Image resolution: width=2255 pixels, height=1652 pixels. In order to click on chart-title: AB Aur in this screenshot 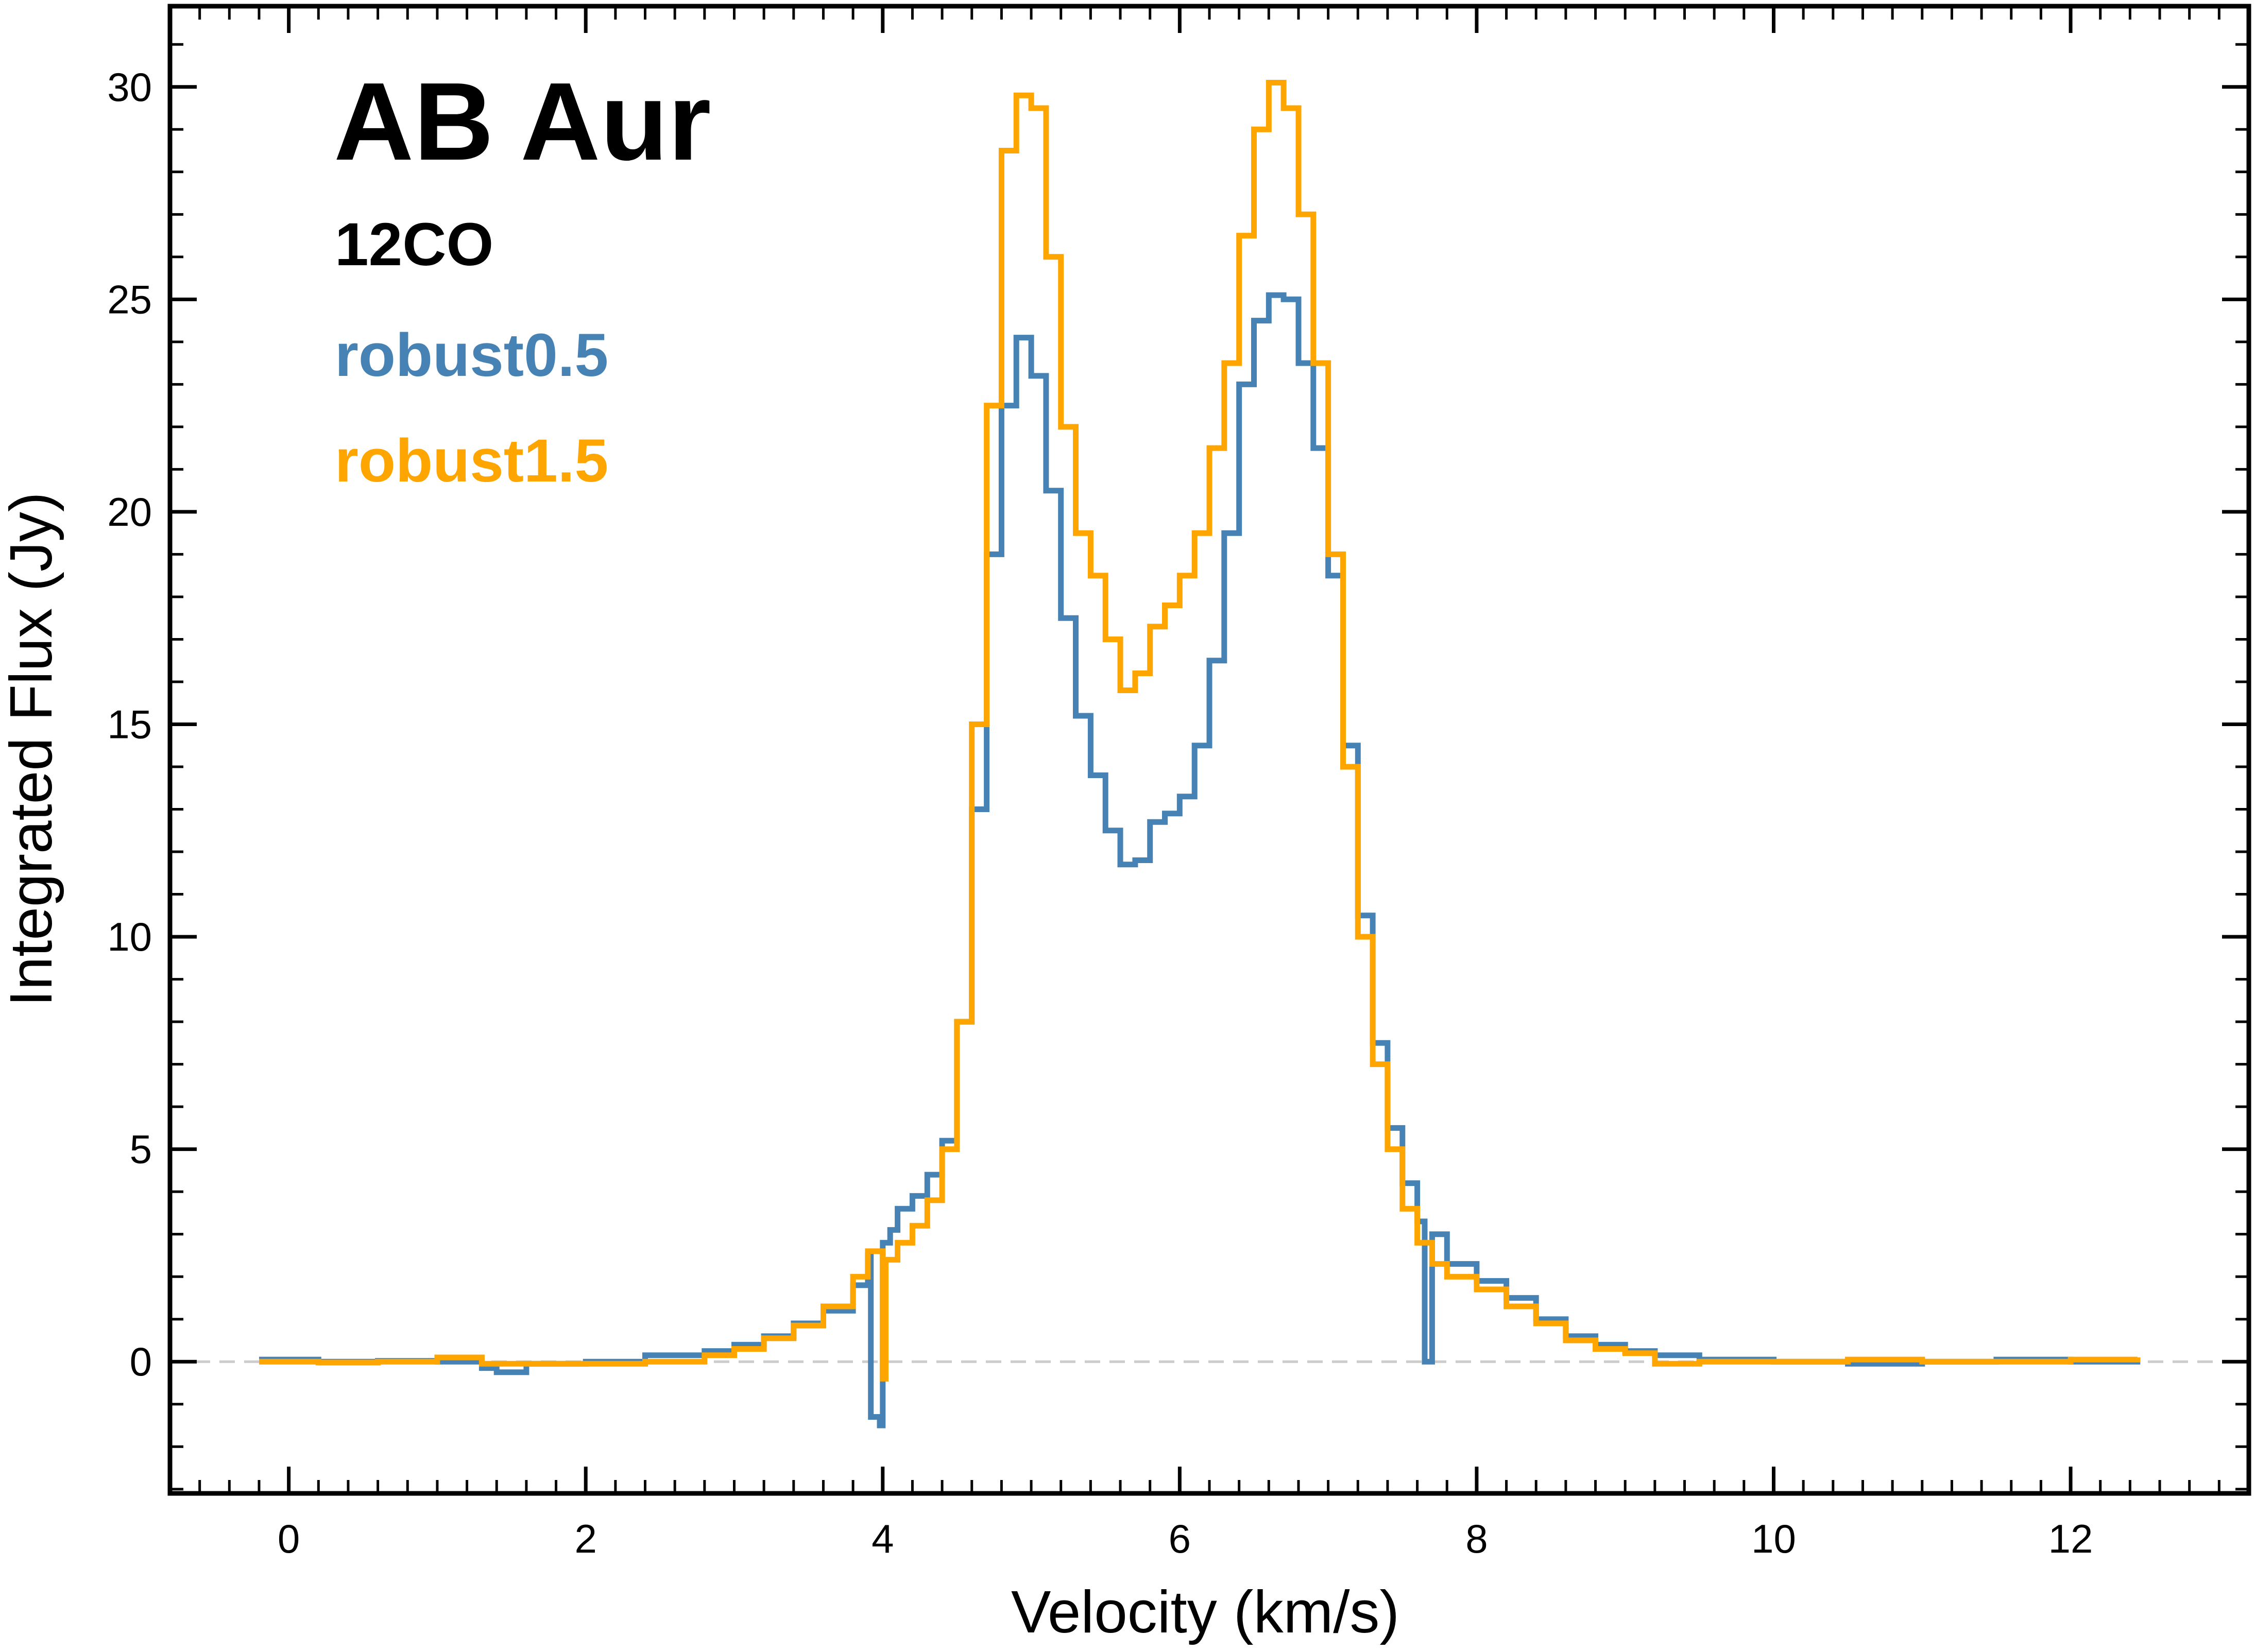, I will do `click(522, 121)`.